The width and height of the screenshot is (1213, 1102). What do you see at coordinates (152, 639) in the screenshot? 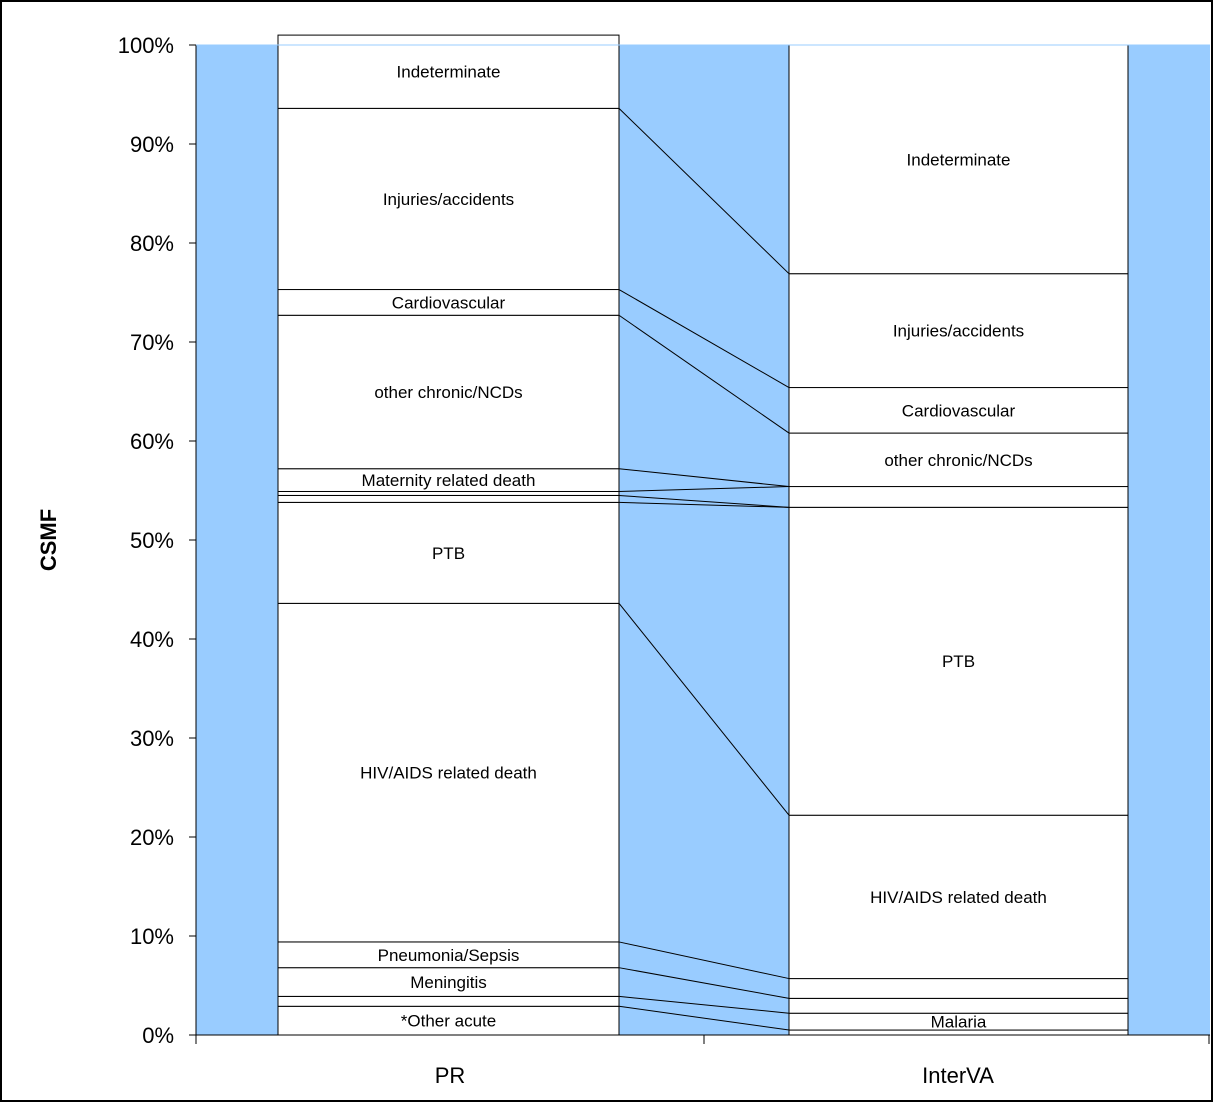
I see `y-tick-label: 40%` at bounding box center [152, 639].